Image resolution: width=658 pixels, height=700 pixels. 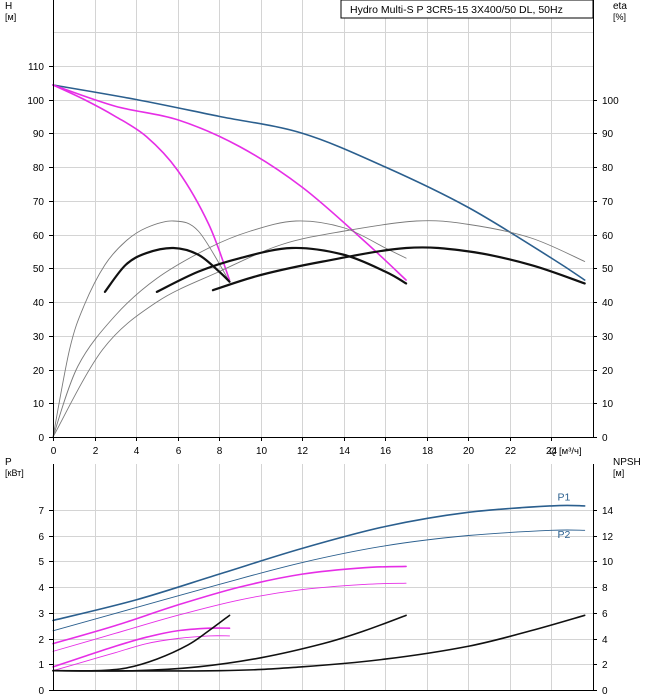 What do you see at coordinates (137, 451) in the screenshot?
I see `head-eta-chart-x-tick-label: 4` at bounding box center [137, 451].